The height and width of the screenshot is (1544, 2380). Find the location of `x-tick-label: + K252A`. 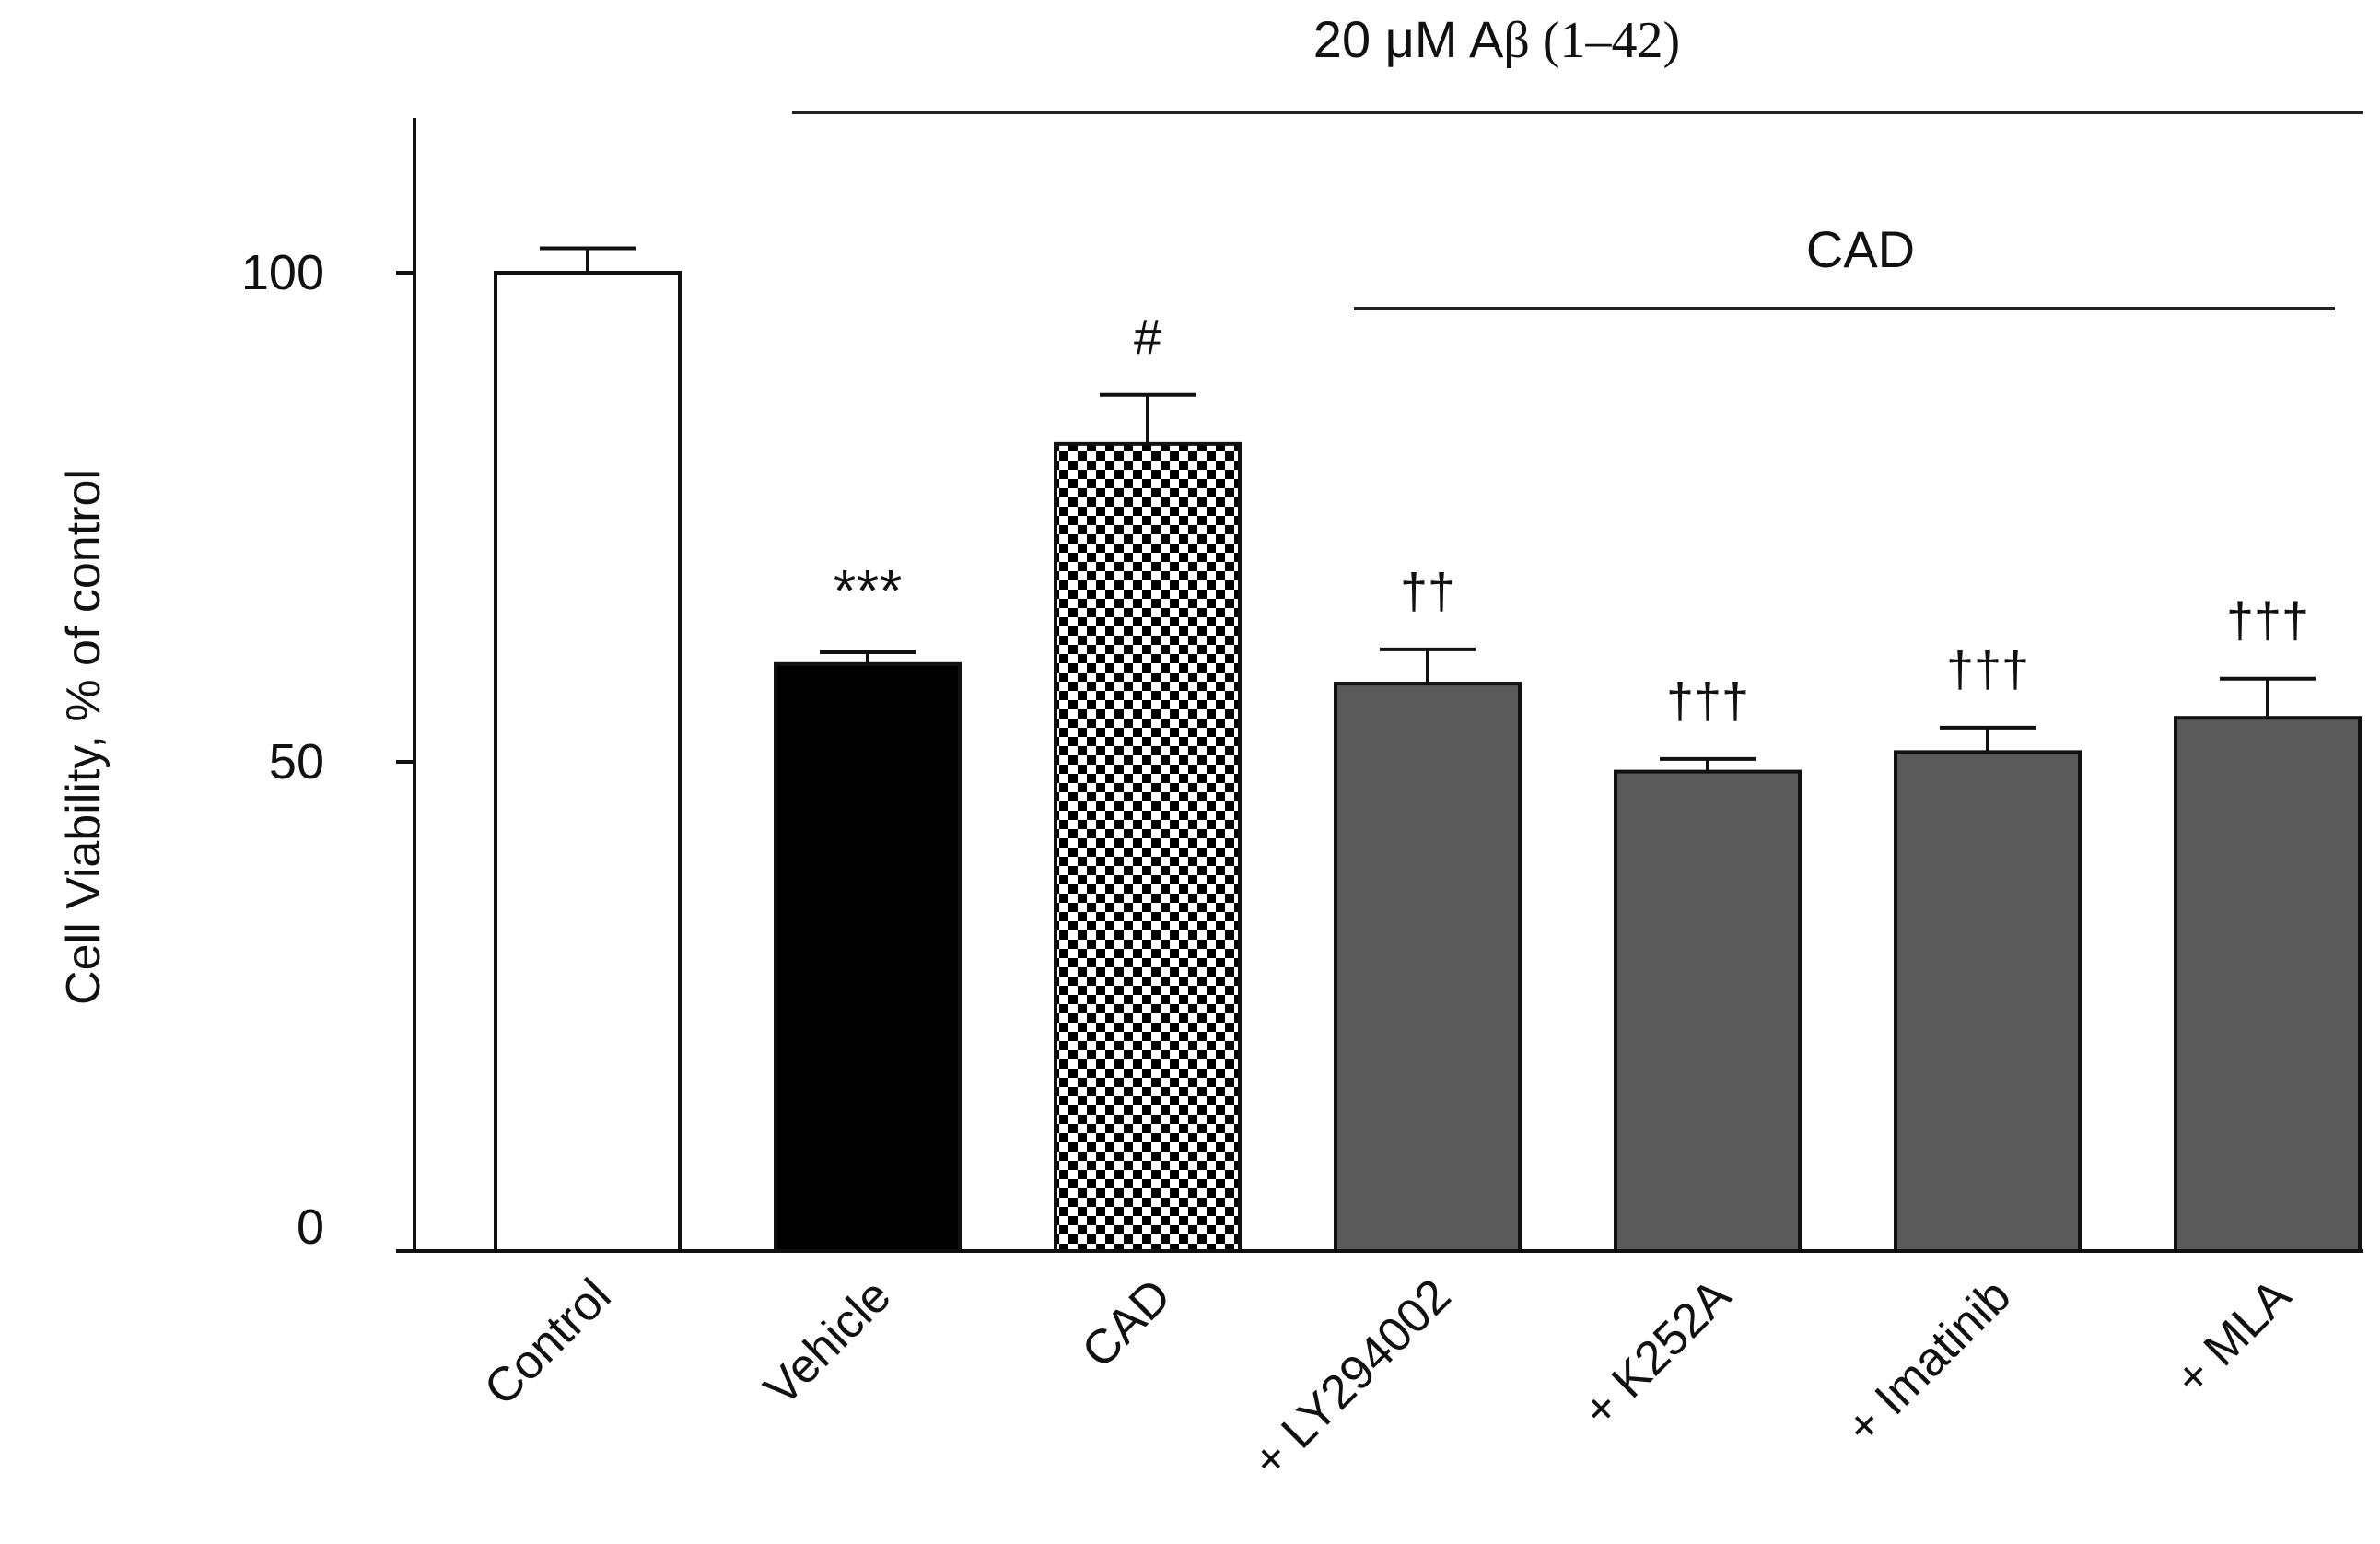

x-tick-label: + K252A is located at coordinates (1656, 1353).